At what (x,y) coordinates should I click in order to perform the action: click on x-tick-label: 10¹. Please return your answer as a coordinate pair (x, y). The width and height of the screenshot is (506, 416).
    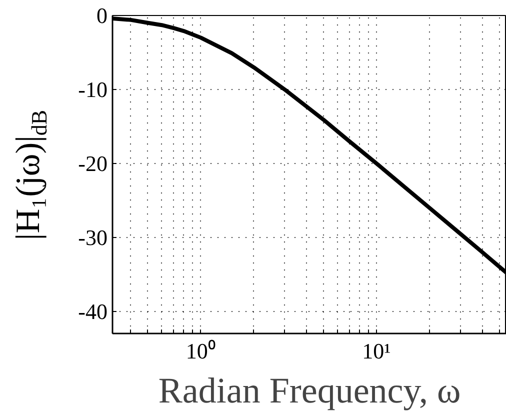
    Looking at the image, I should click on (376, 351).